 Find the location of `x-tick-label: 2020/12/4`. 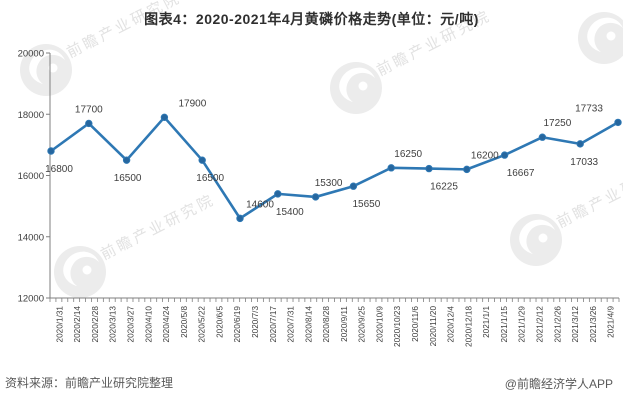

x-tick-label: 2020/12/4 is located at coordinates (451, 324).